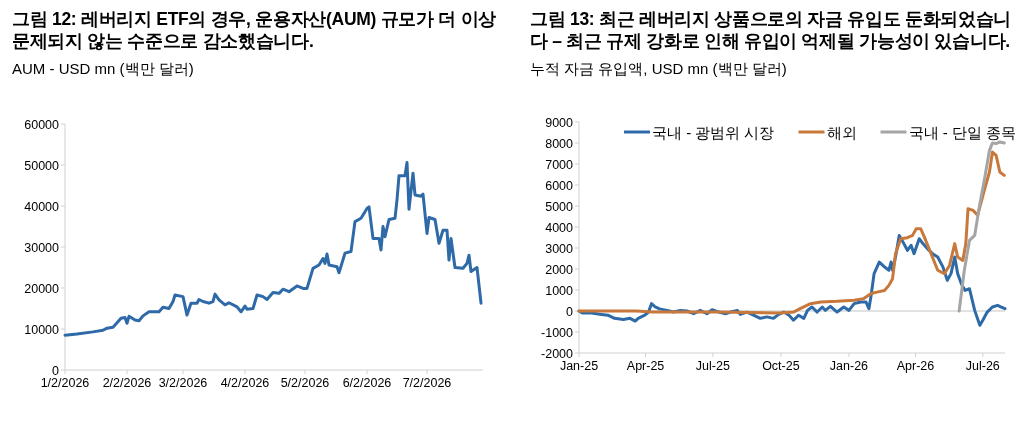 The height and width of the screenshot is (436, 1024). I want to click on x-tick-label: 3/2/2026, so click(183, 383).